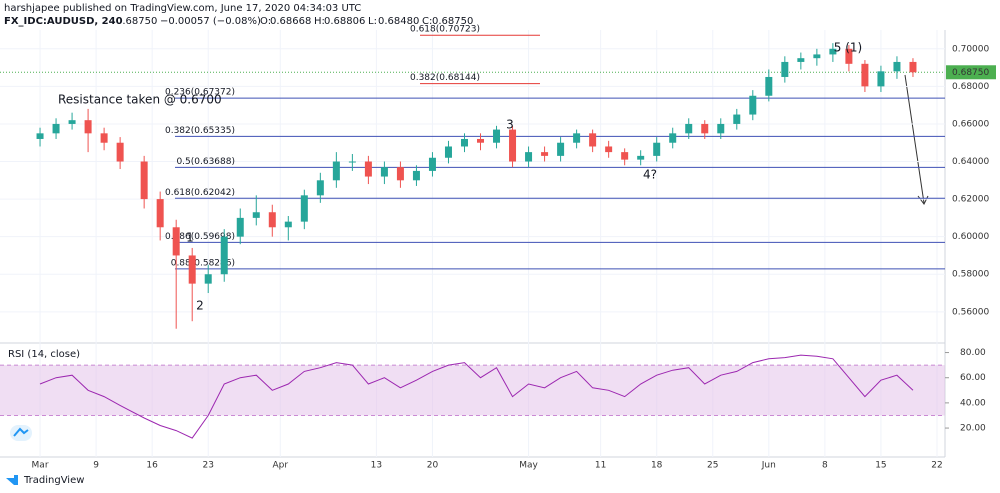 The height and width of the screenshot is (493, 1000). What do you see at coordinates (970, 237) in the screenshot?
I see `y-tick-label: 0.60000` at bounding box center [970, 237].